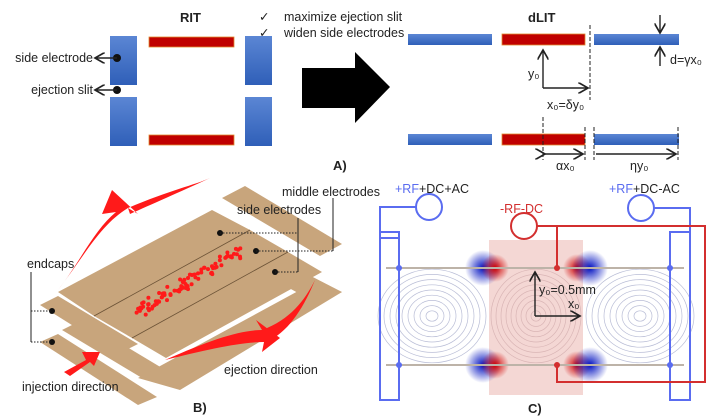 The width and height of the screenshot is (715, 418). I want to click on middle-voltage-source-icon, so click(524, 226).